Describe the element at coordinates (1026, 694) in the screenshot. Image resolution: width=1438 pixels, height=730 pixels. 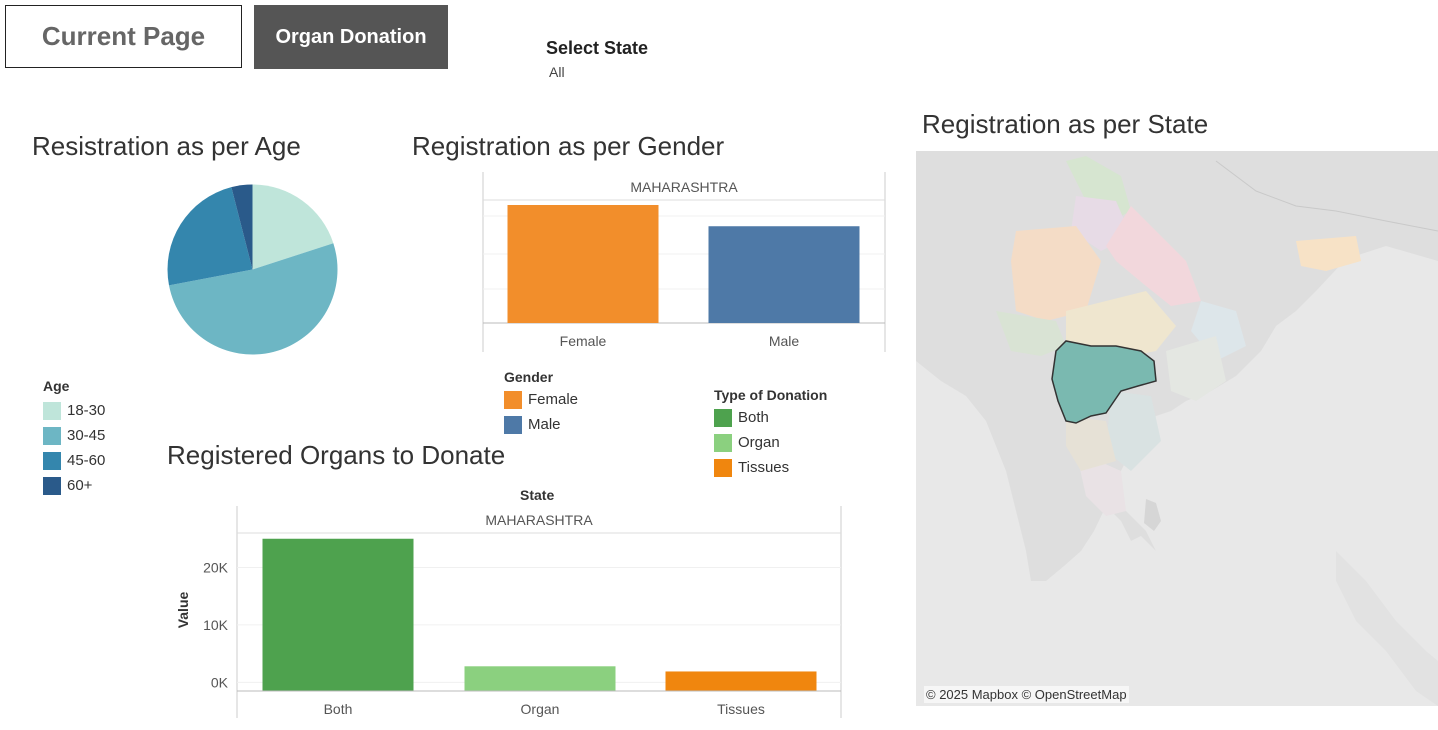
I see `map-attribution: © 2025 Mapbox © OpenStreetMap` at that location.